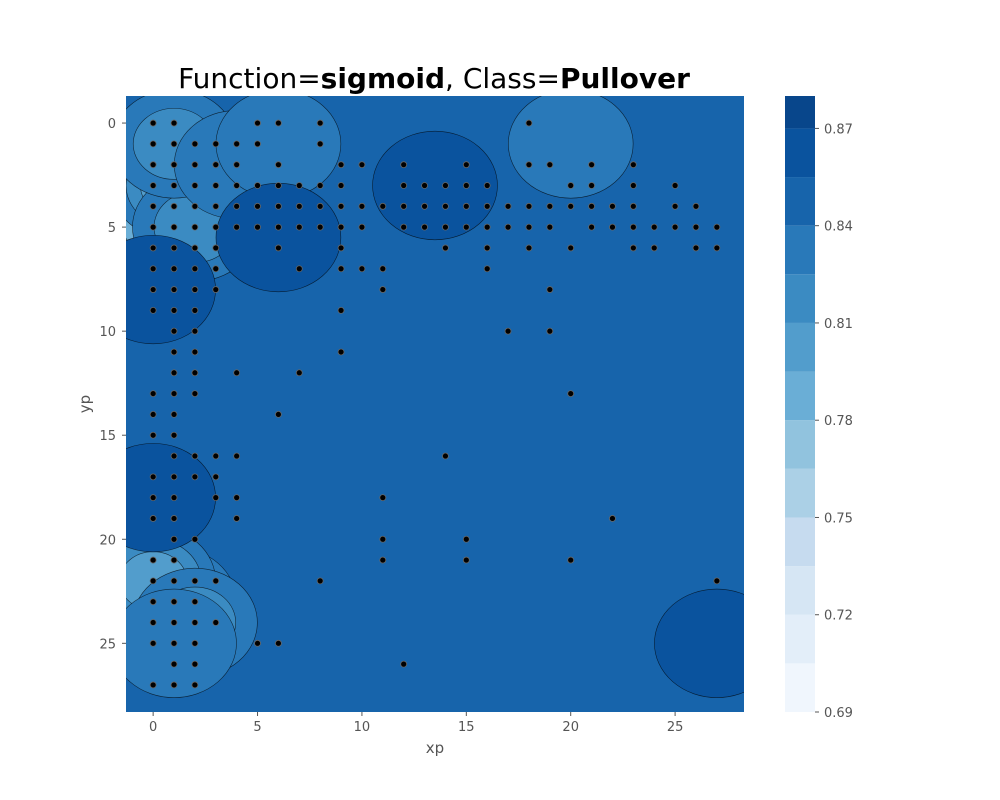 The width and height of the screenshot is (1000, 800). I want to click on x-tick-label: 0, so click(153, 727).